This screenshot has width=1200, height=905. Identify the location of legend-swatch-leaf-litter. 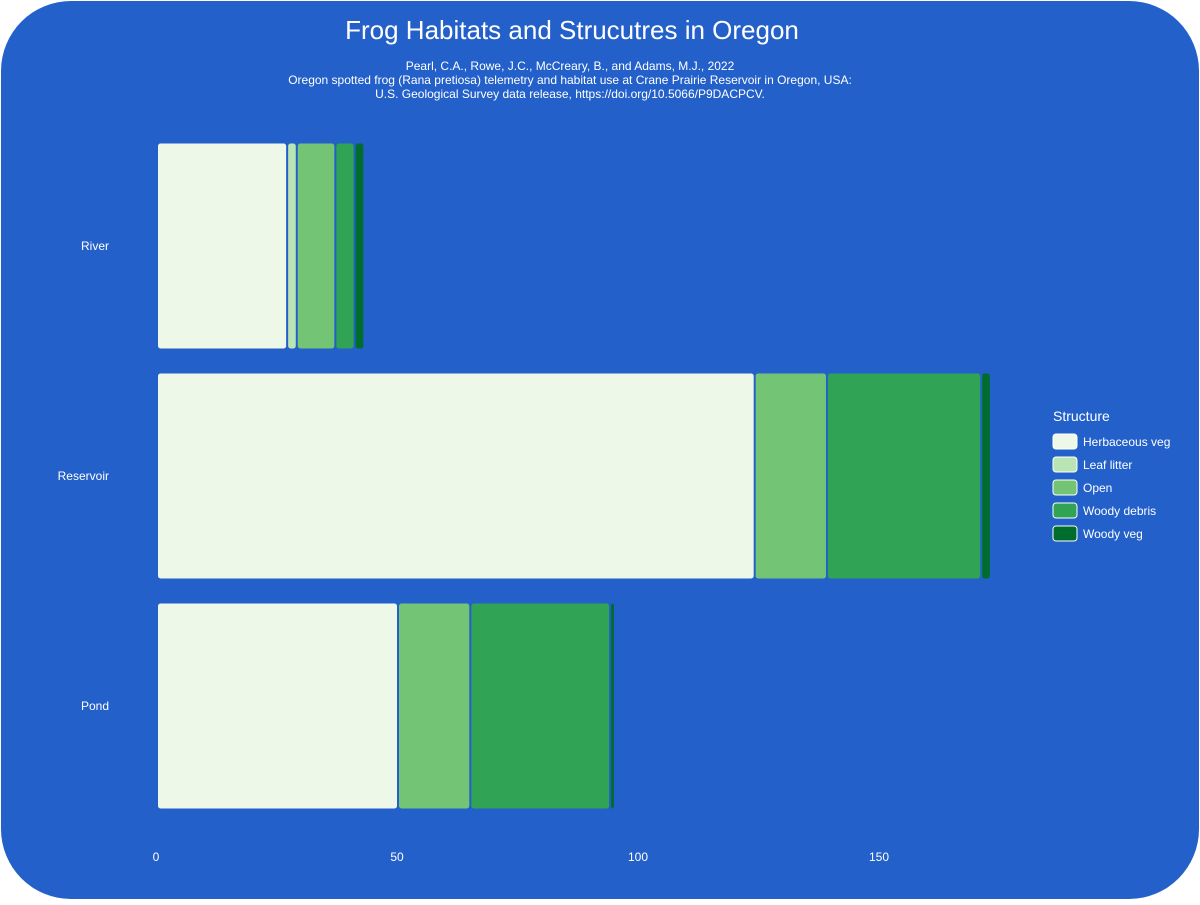
(1065, 464).